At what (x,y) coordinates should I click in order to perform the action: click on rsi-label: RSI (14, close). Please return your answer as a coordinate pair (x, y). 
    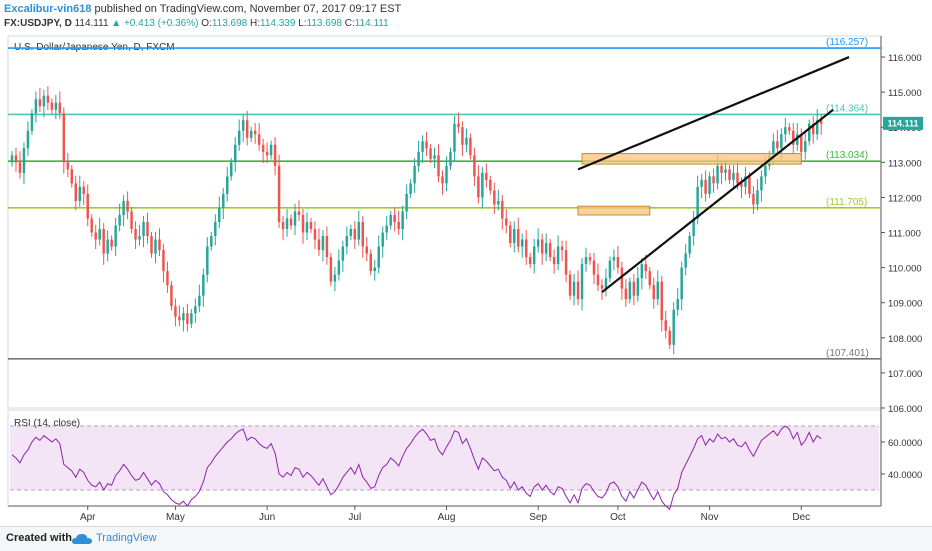
    Looking at the image, I should click on (47, 423).